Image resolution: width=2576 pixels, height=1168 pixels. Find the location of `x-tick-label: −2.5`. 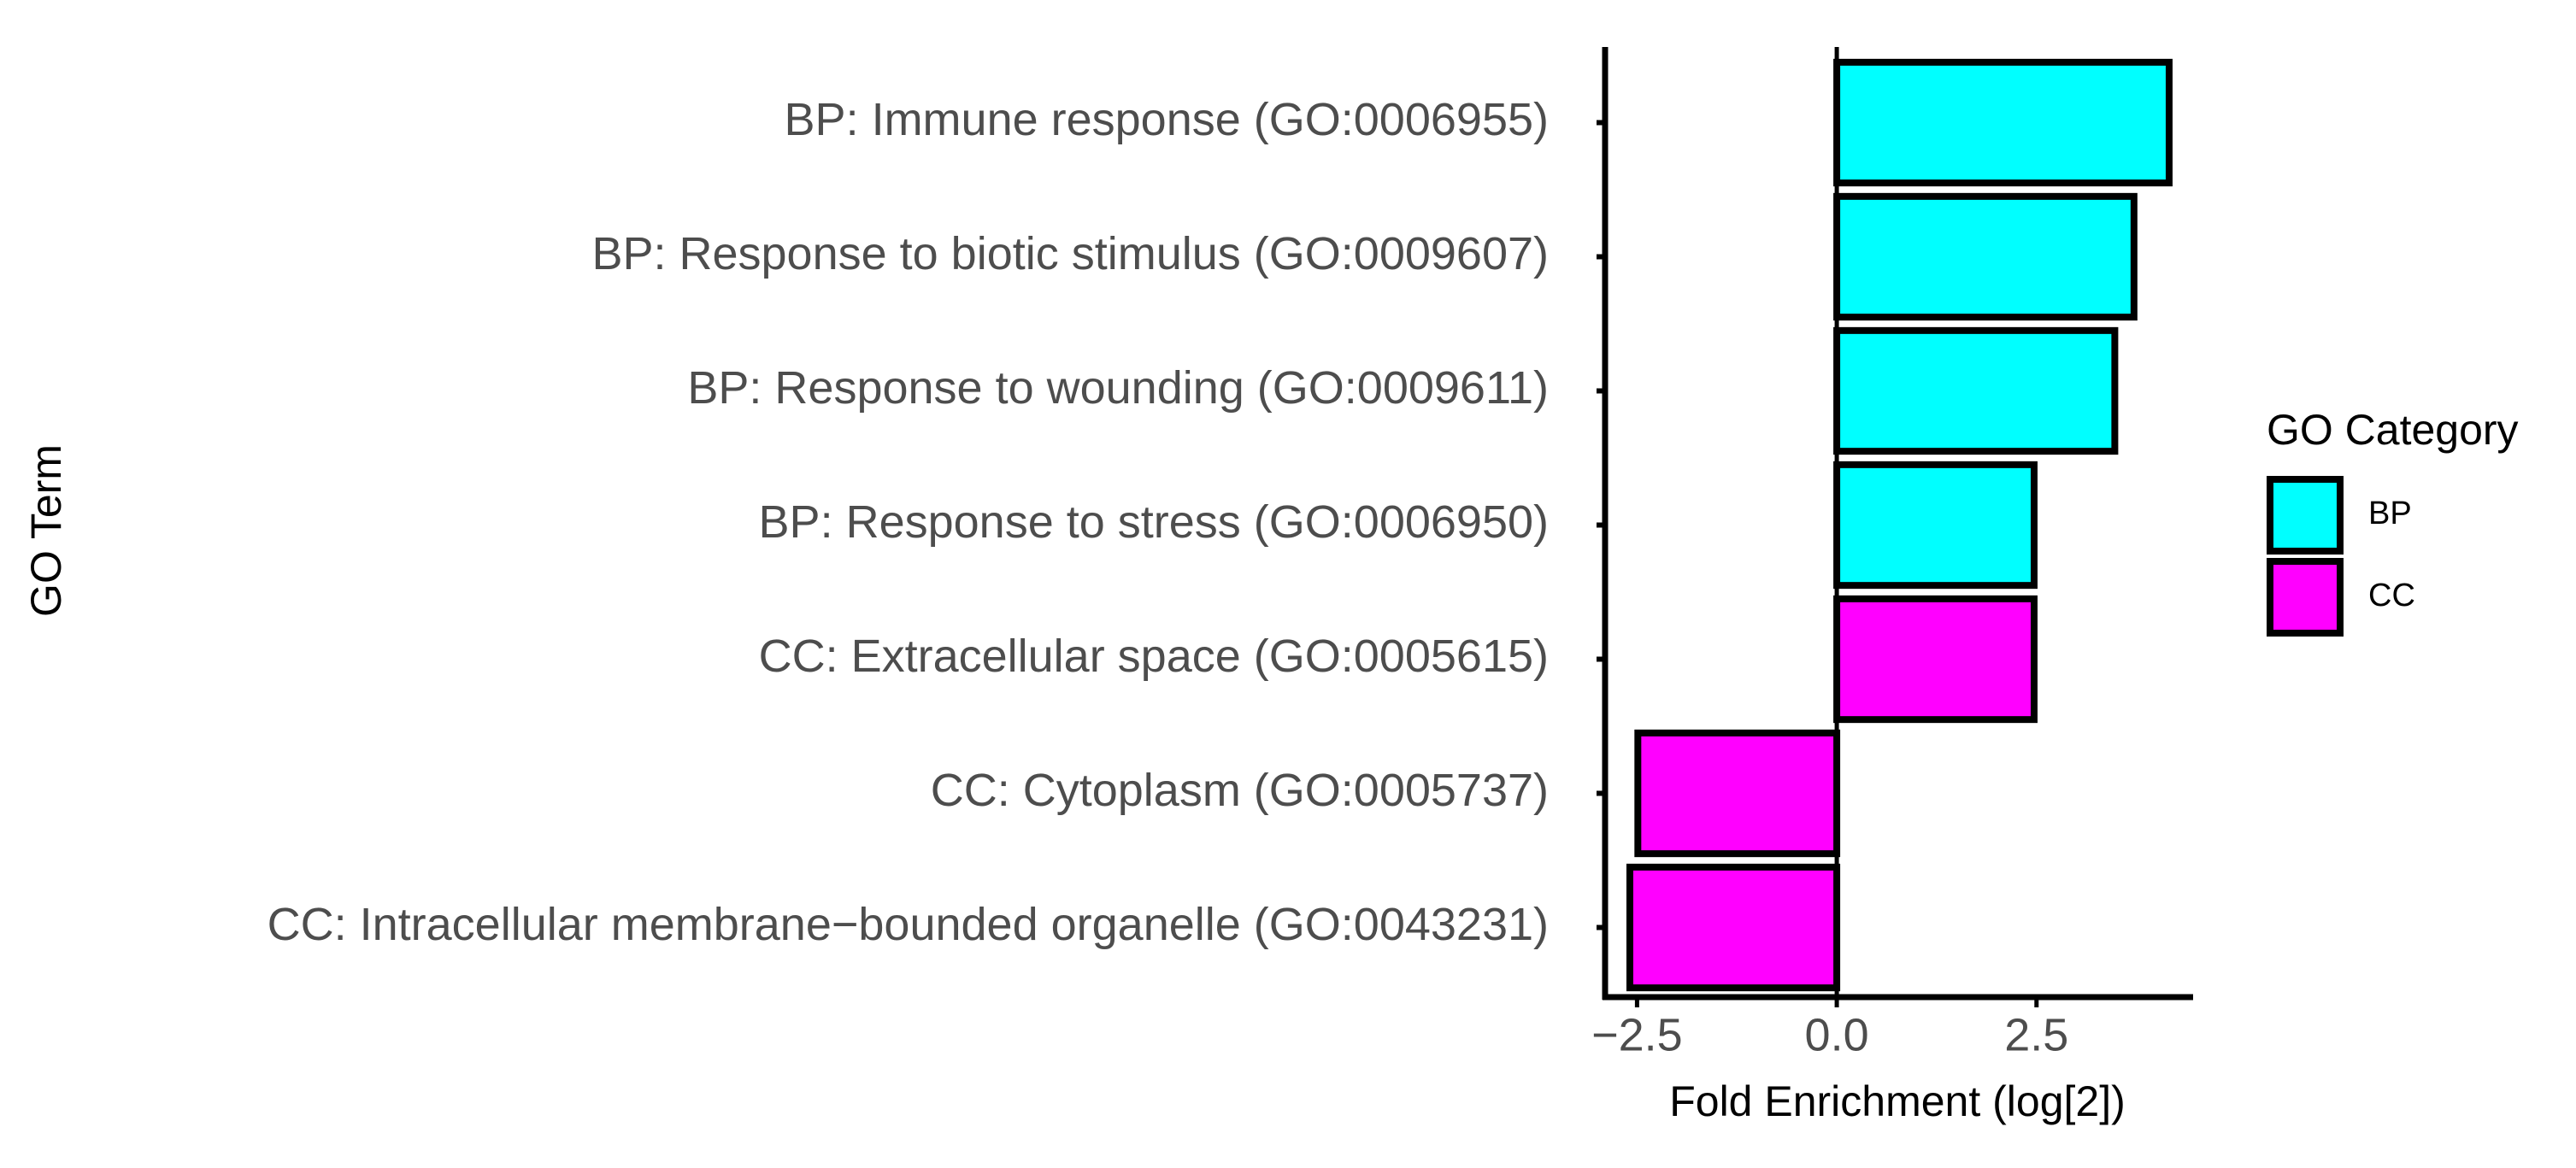

x-tick-label: −2.5 is located at coordinates (1637, 1034).